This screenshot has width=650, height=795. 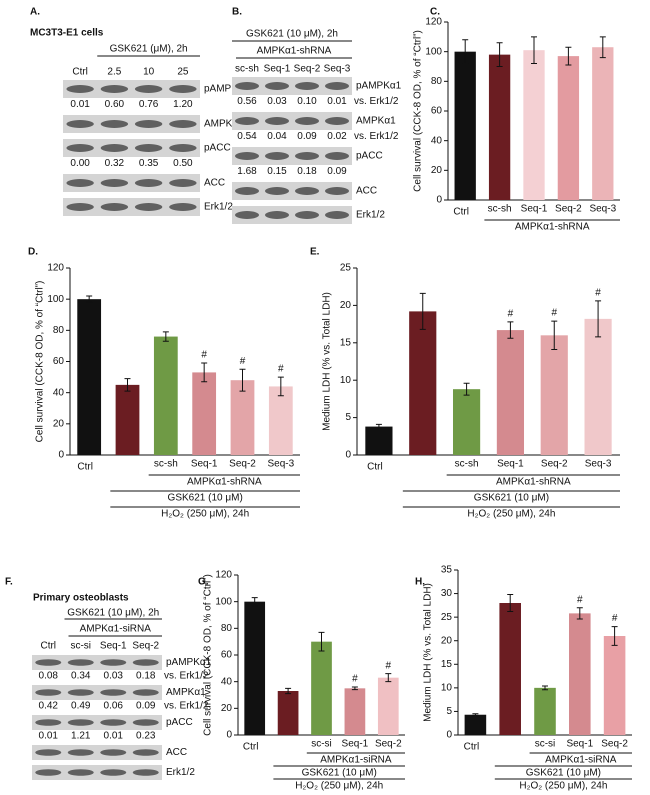 What do you see at coordinates (433, 22) in the screenshot?
I see `y-tick-label: 120` at bounding box center [433, 22].